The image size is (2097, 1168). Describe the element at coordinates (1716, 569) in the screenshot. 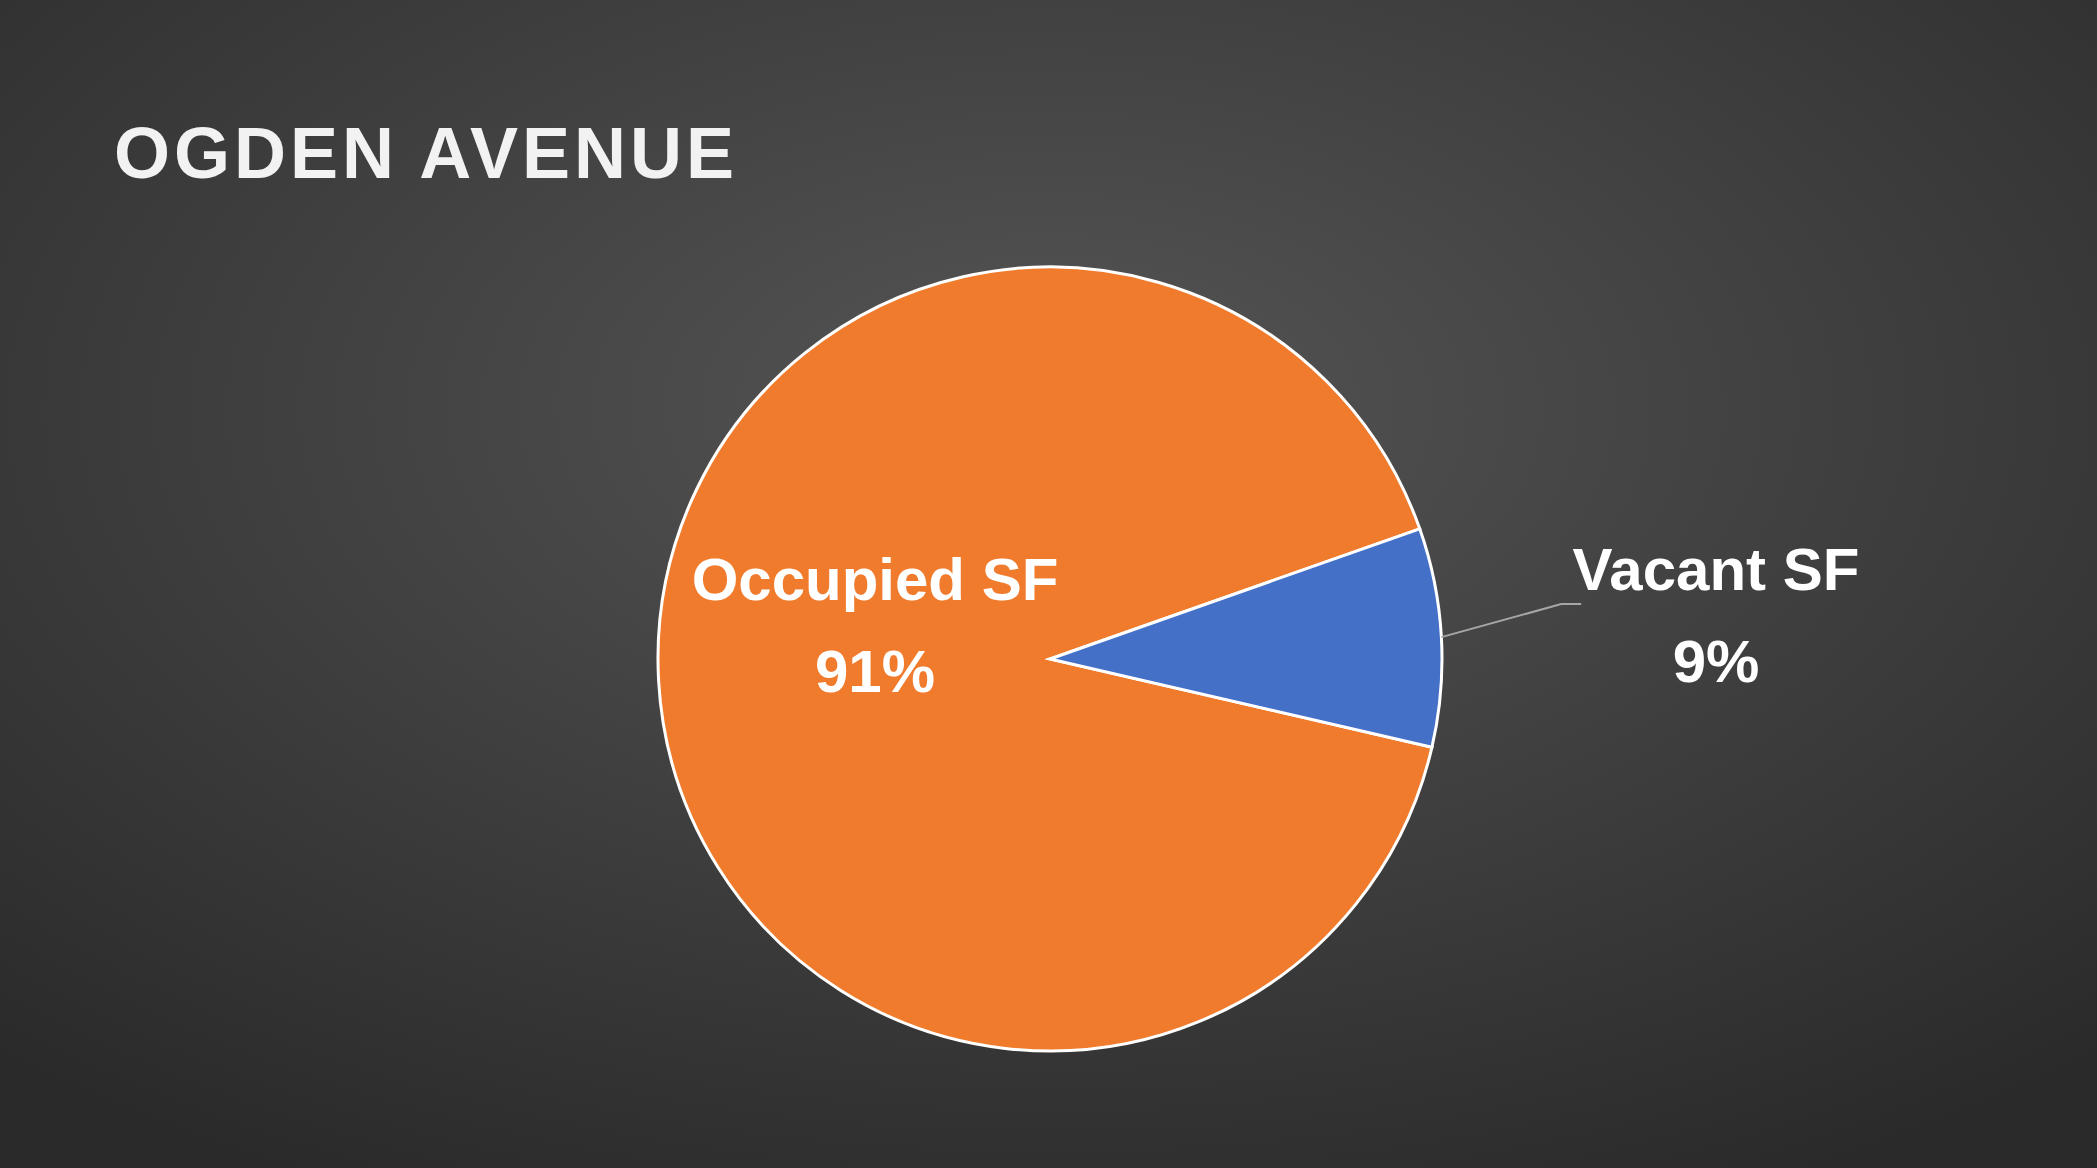

I see `slice-label: Vacant SF` at that location.